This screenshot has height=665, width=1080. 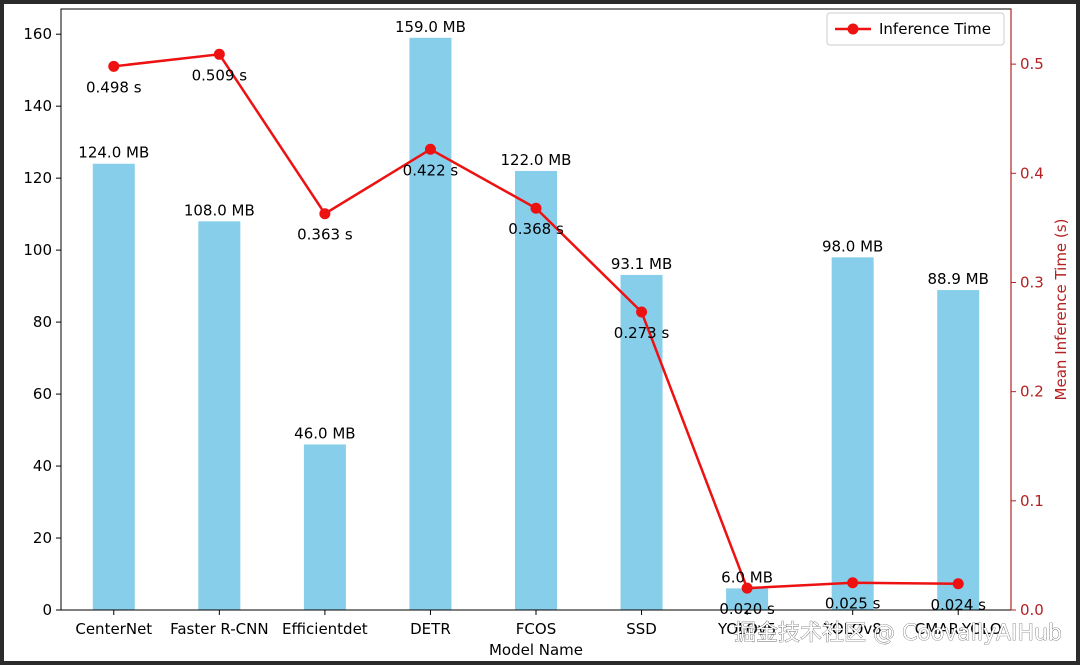 I want to click on x-tick-label-6: YOLOv5, so click(x=746, y=629).